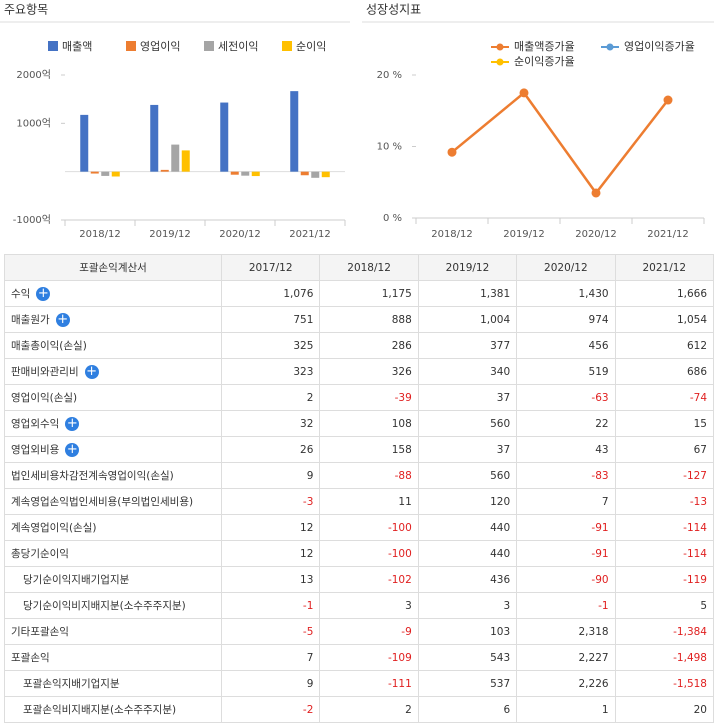  I want to click on value-cell: 751, so click(270, 319).